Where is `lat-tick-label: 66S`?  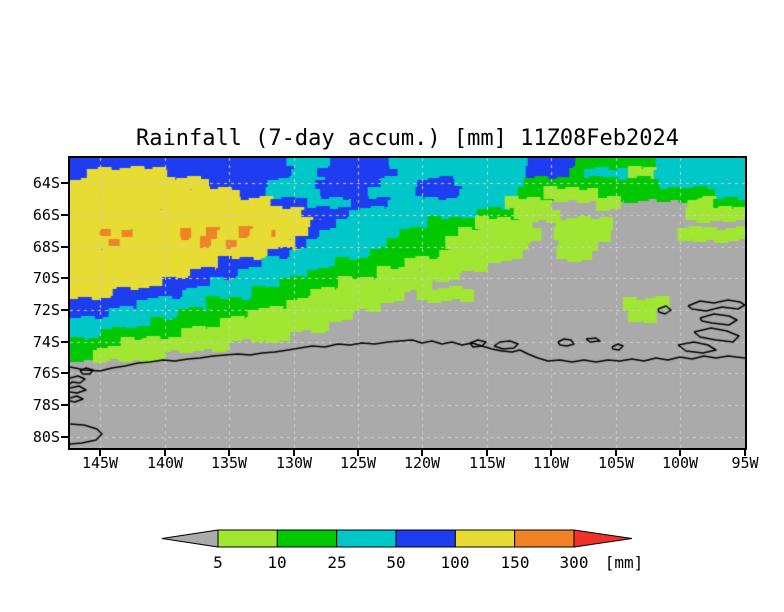 lat-tick-label: 66S is located at coordinates (46, 215).